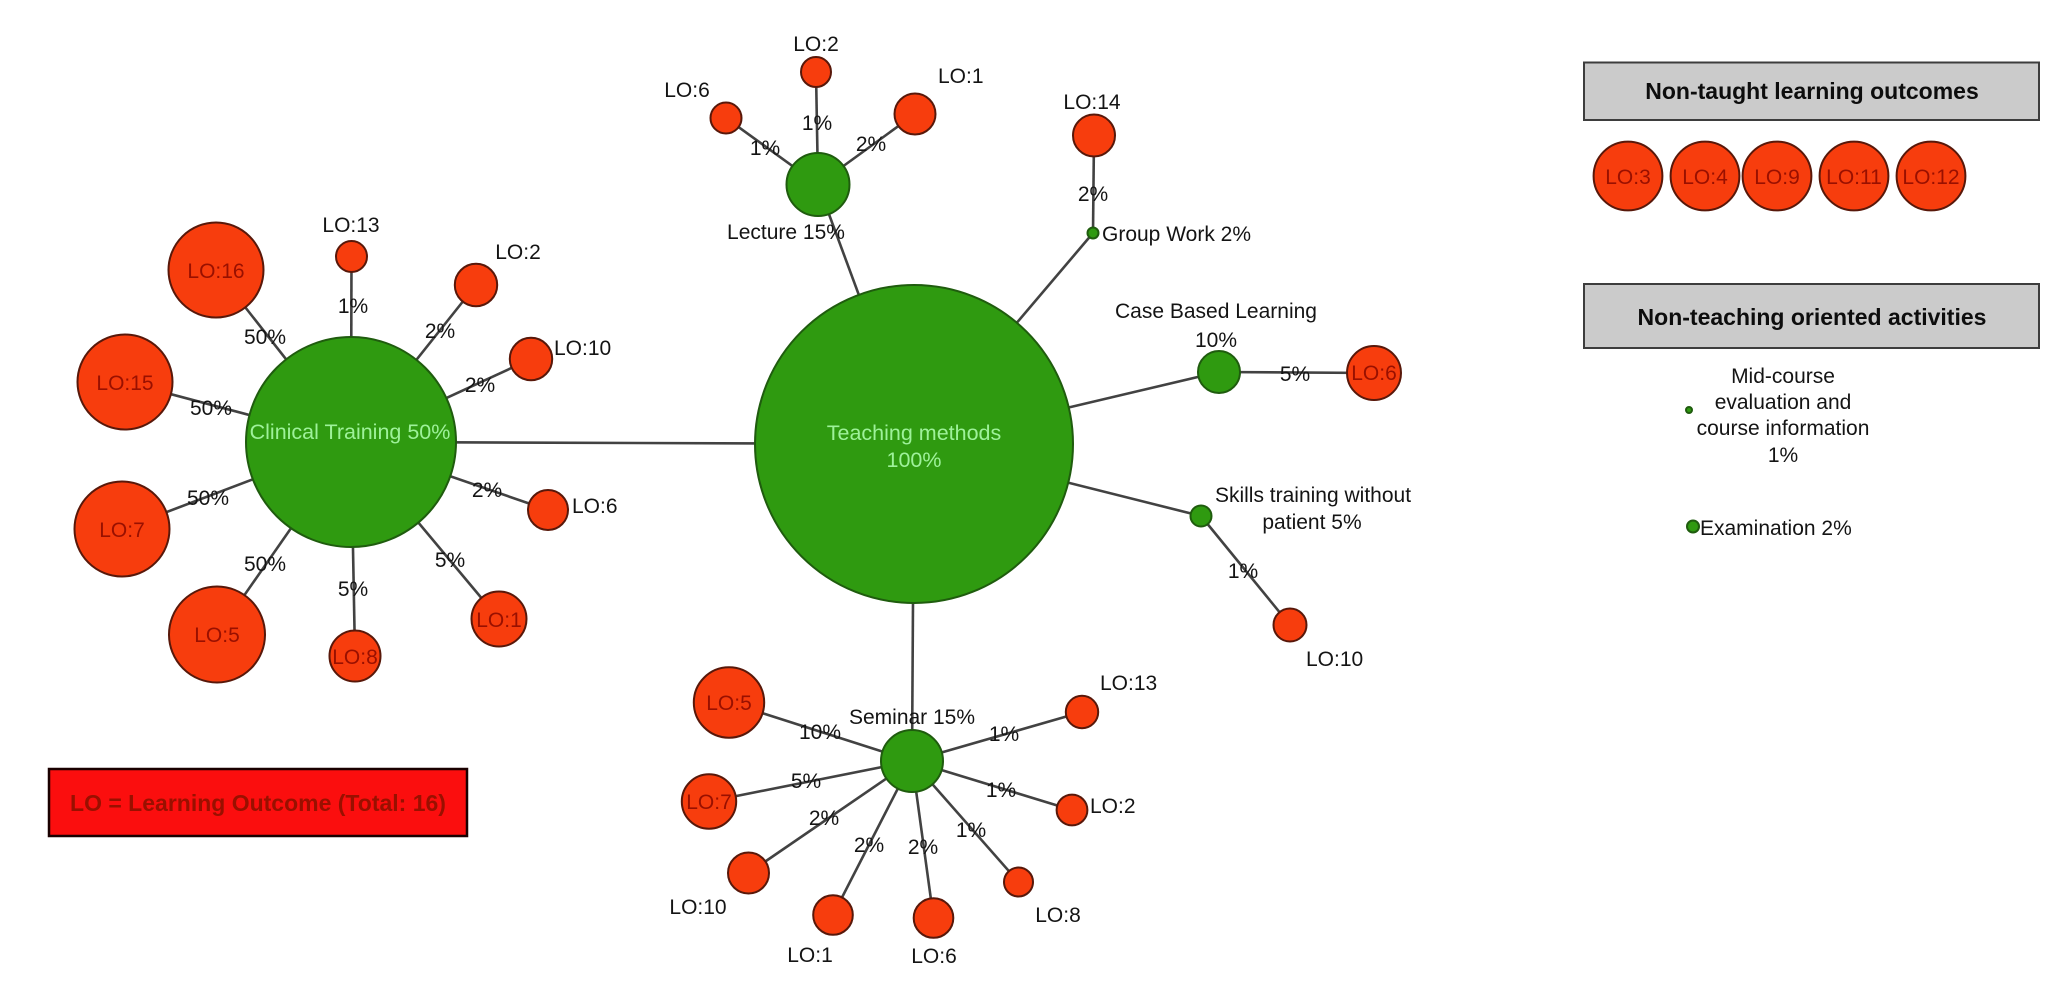 The height and width of the screenshot is (1001, 2059). I want to click on svg-text: patient 5%, so click(1311, 522).